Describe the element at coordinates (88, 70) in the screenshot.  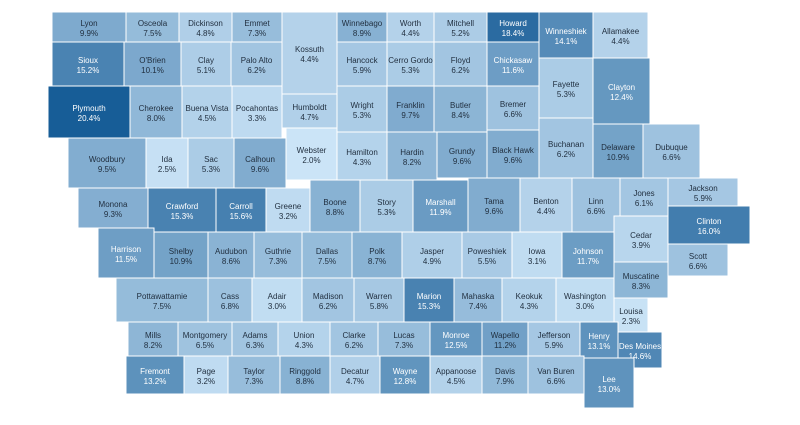
I see `county-value: 15.2%` at that location.